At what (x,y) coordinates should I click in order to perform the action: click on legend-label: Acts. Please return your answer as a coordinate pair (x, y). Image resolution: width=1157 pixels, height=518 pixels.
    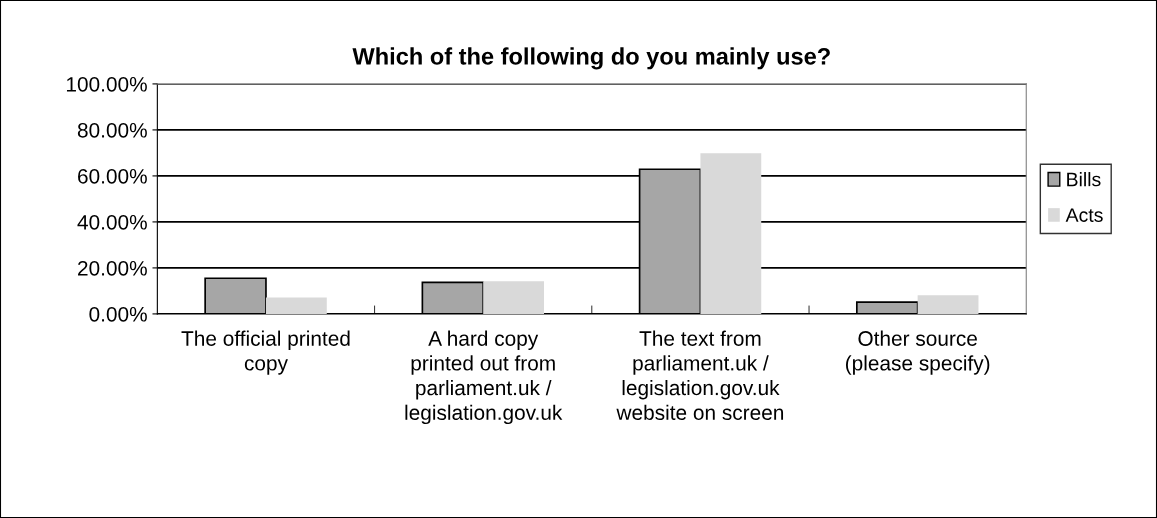
    Looking at the image, I should click on (1084, 215).